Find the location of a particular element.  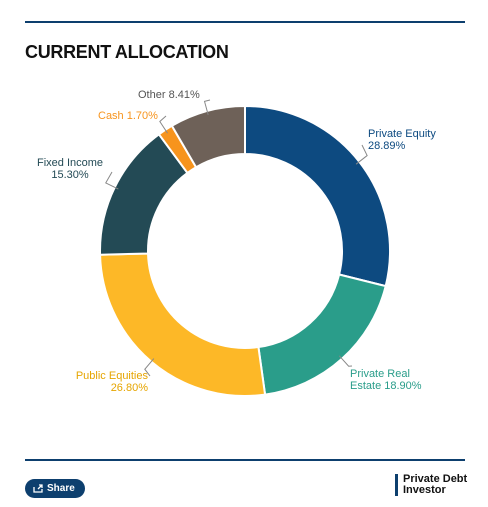

label-part: 1.70% is located at coordinates (142, 116).